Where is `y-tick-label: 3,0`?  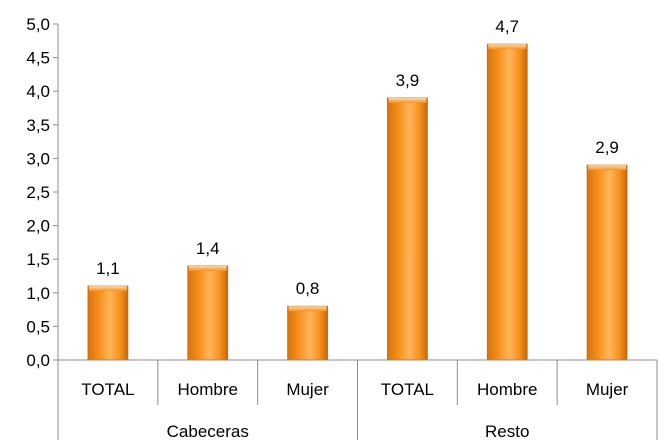
y-tick-label: 3,0 is located at coordinates (38, 158).